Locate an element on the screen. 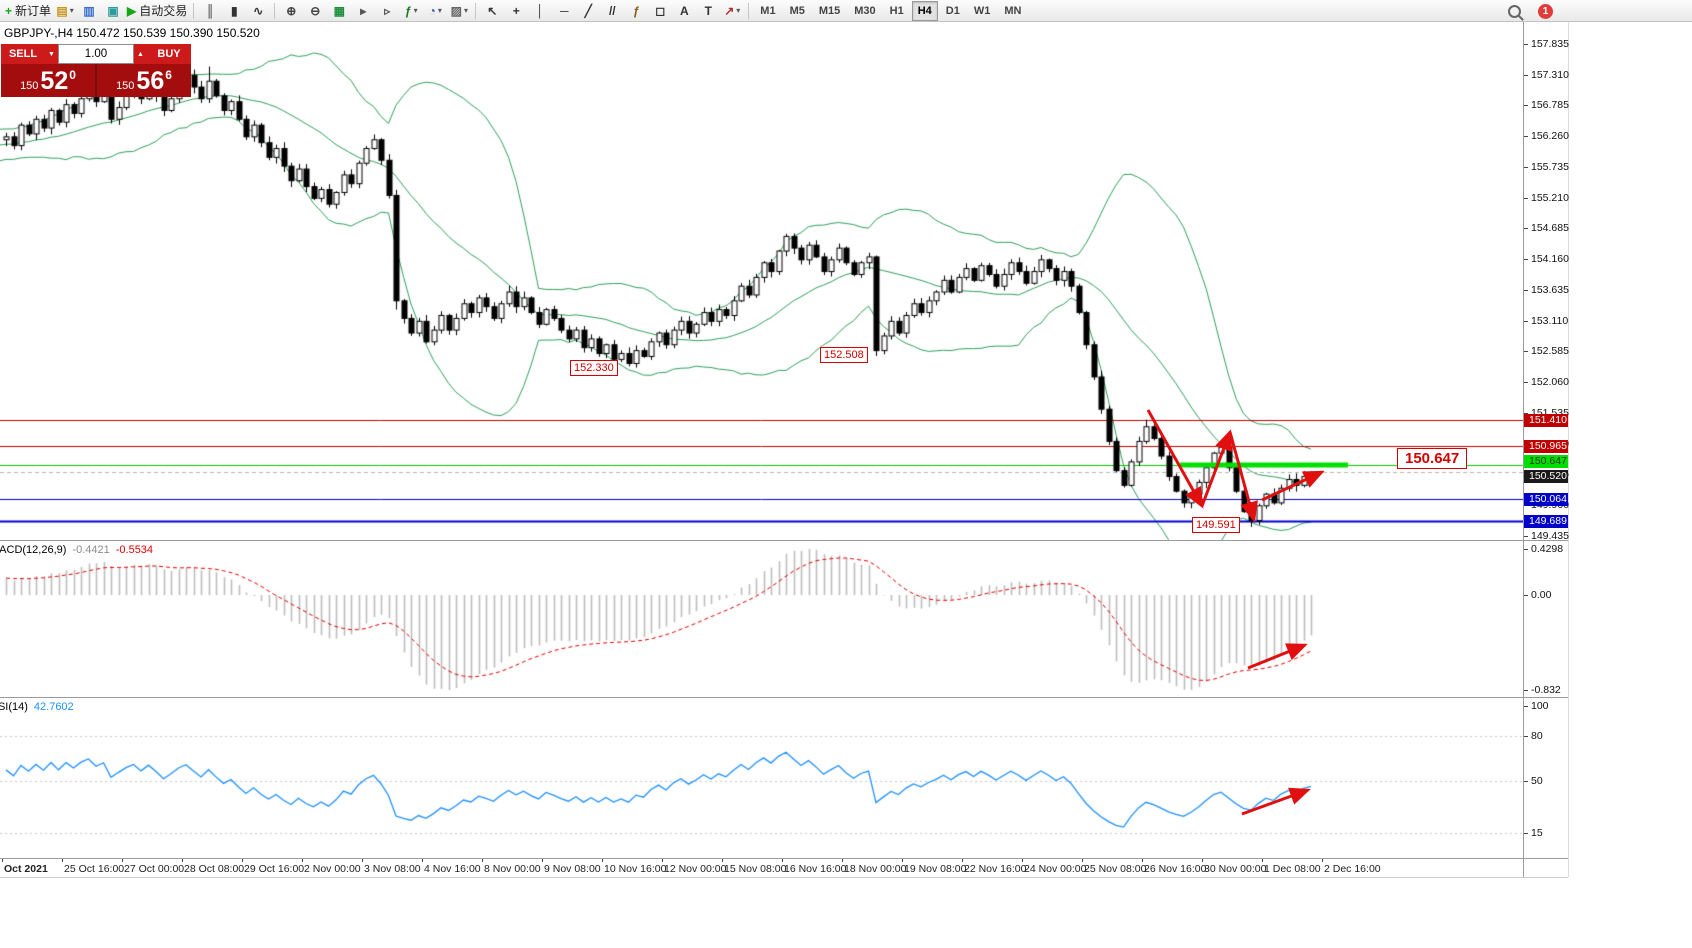 This screenshot has width=1692, height=948. zoom-out-icon: ⊖ is located at coordinates (315, 10).